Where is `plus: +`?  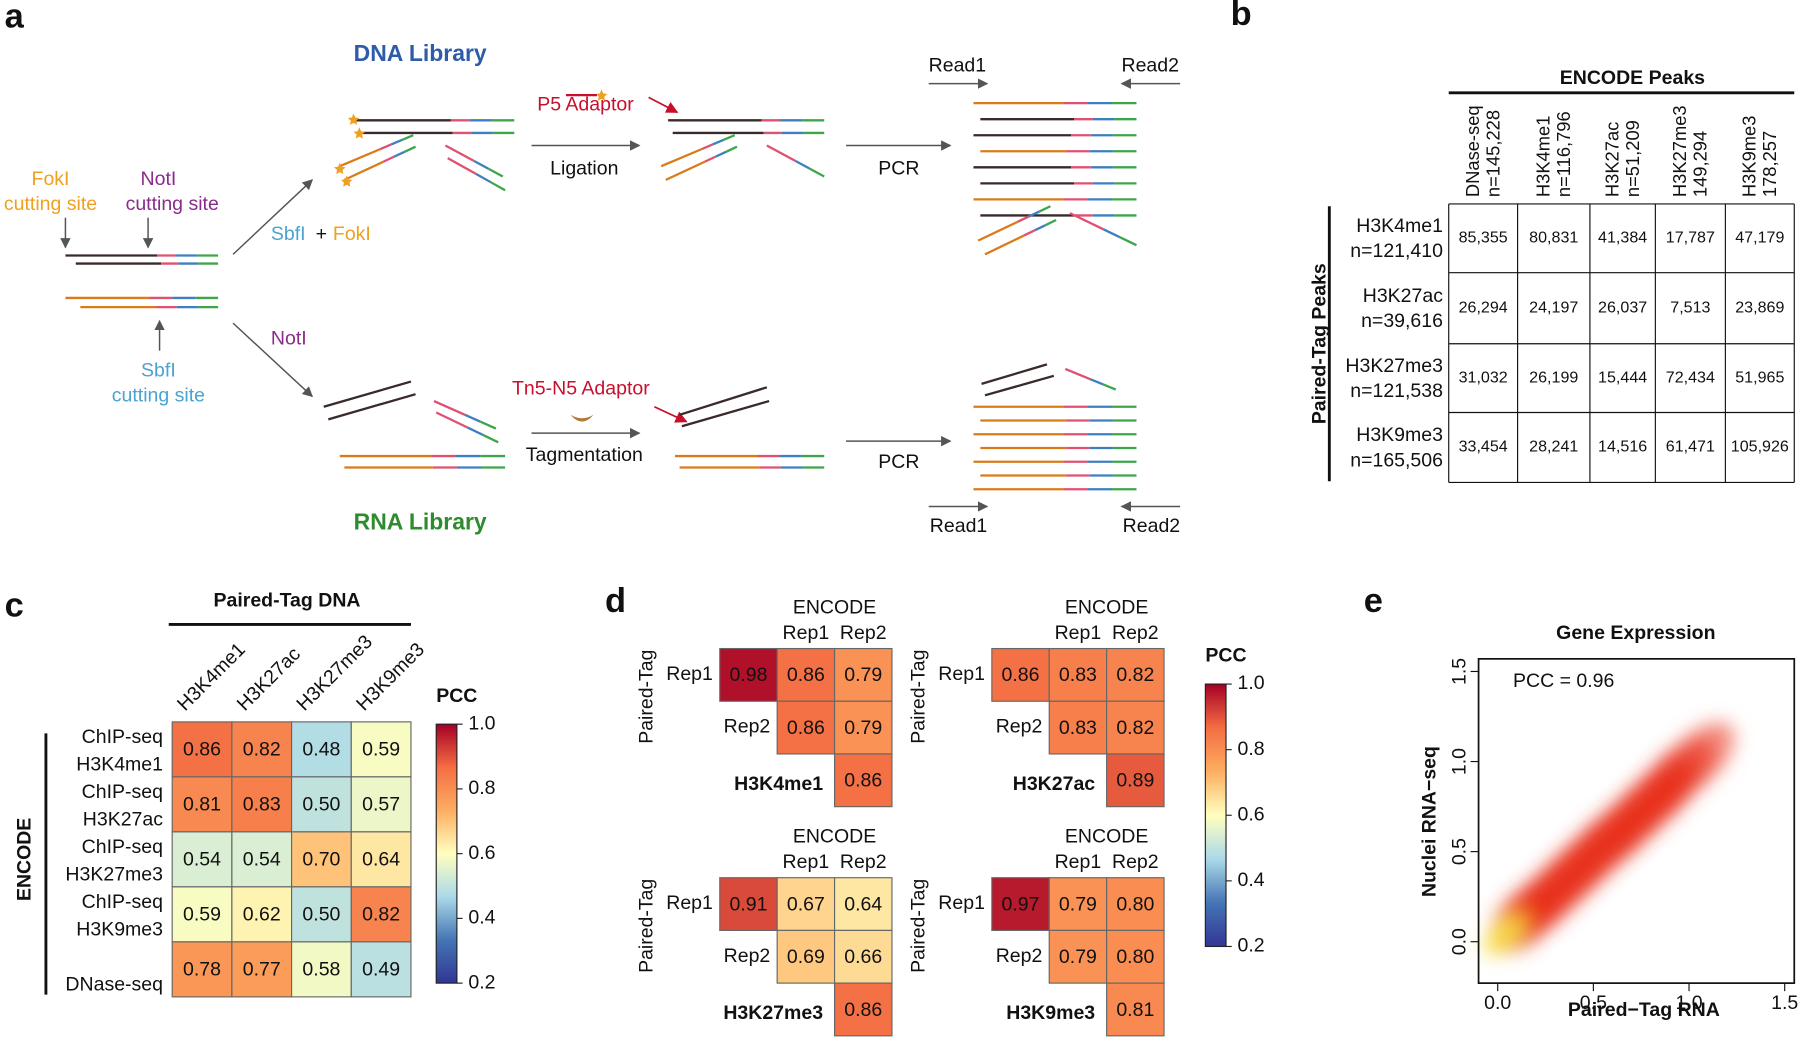 plus: + is located at coordinates (321, 234).